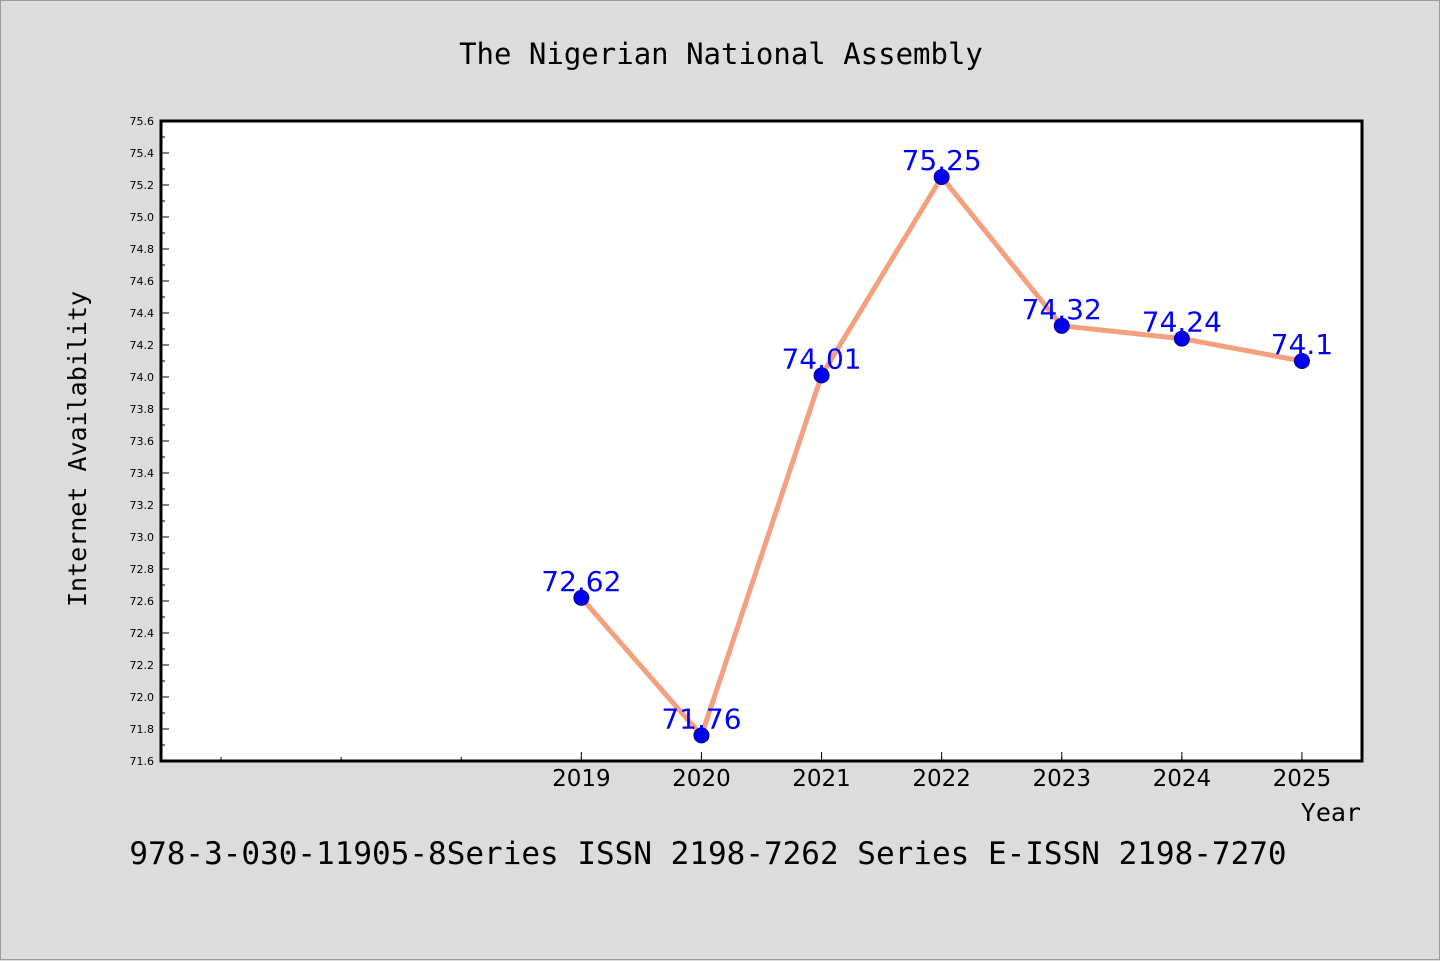 Image resolution: width=1440 pixels, height=961 pixels. Describe the element at coordinates (142, 473) in the screenshot. I see `y-tick-label: 73.4` at that location.